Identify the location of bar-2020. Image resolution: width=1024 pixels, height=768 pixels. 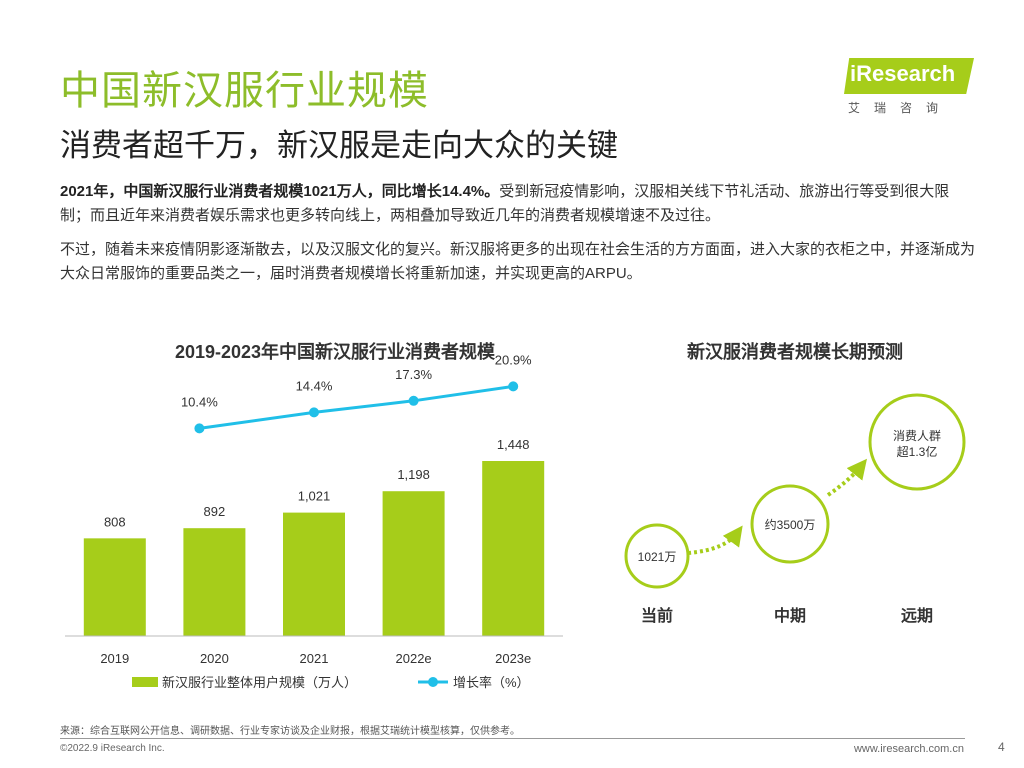
(214, 582).